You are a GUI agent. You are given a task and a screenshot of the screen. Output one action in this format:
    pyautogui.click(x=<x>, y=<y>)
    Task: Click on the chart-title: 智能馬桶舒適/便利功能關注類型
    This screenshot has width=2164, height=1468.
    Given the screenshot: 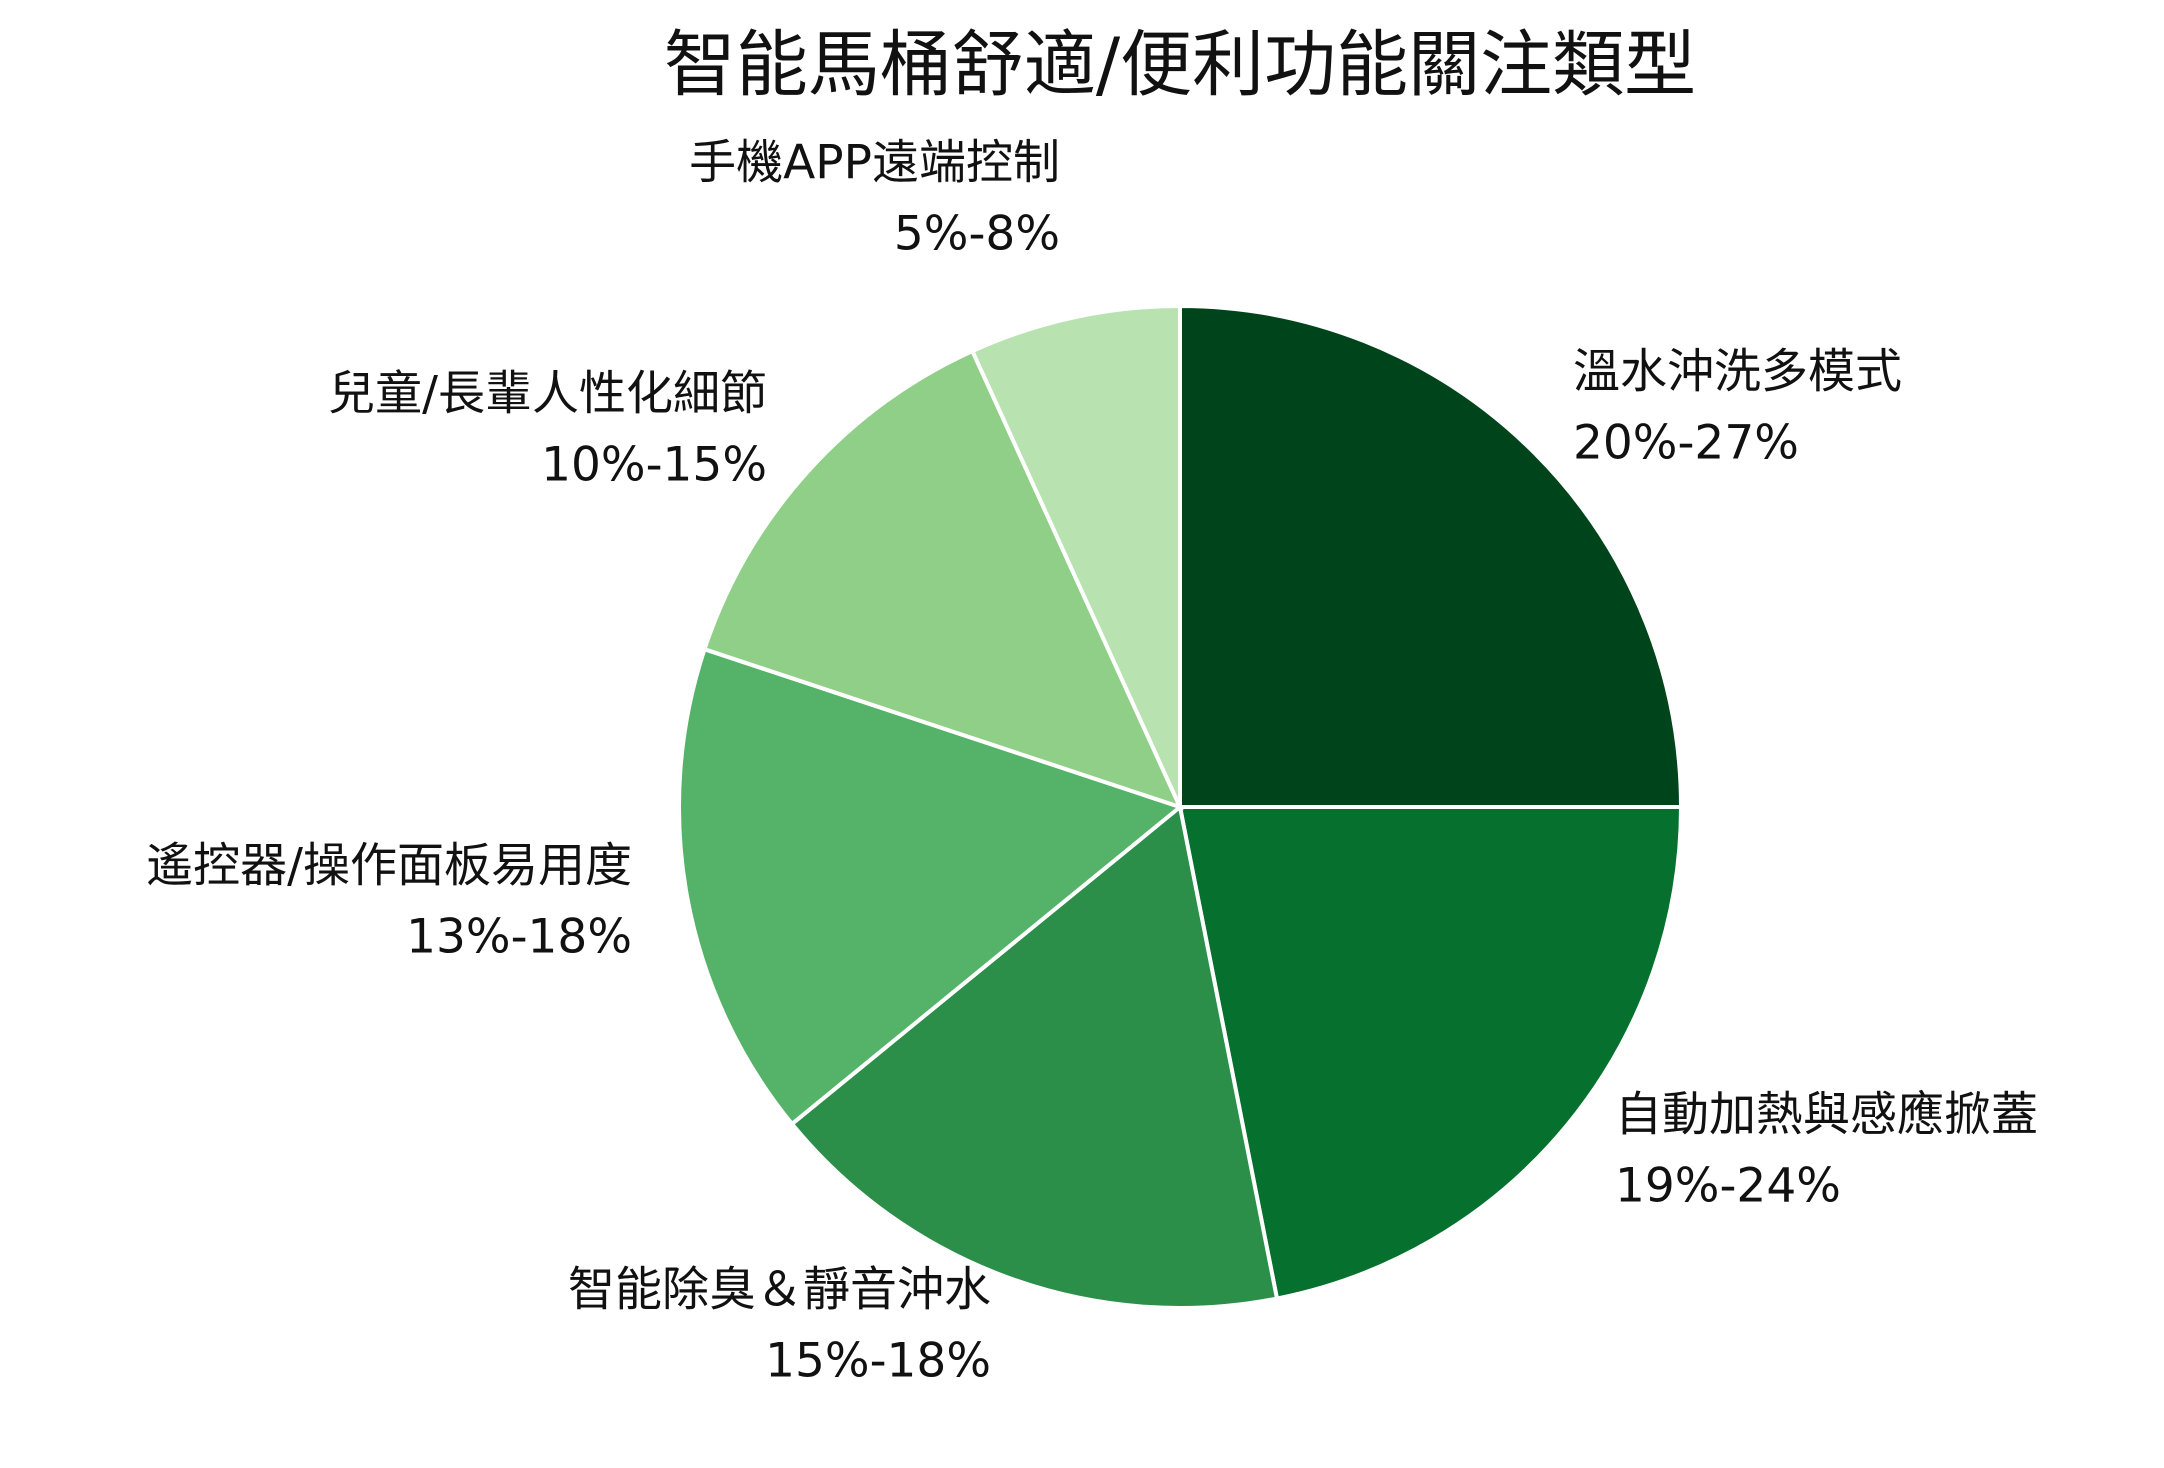 What is the action you would take?
    pyautogui.click(x=1180, y=65)
    